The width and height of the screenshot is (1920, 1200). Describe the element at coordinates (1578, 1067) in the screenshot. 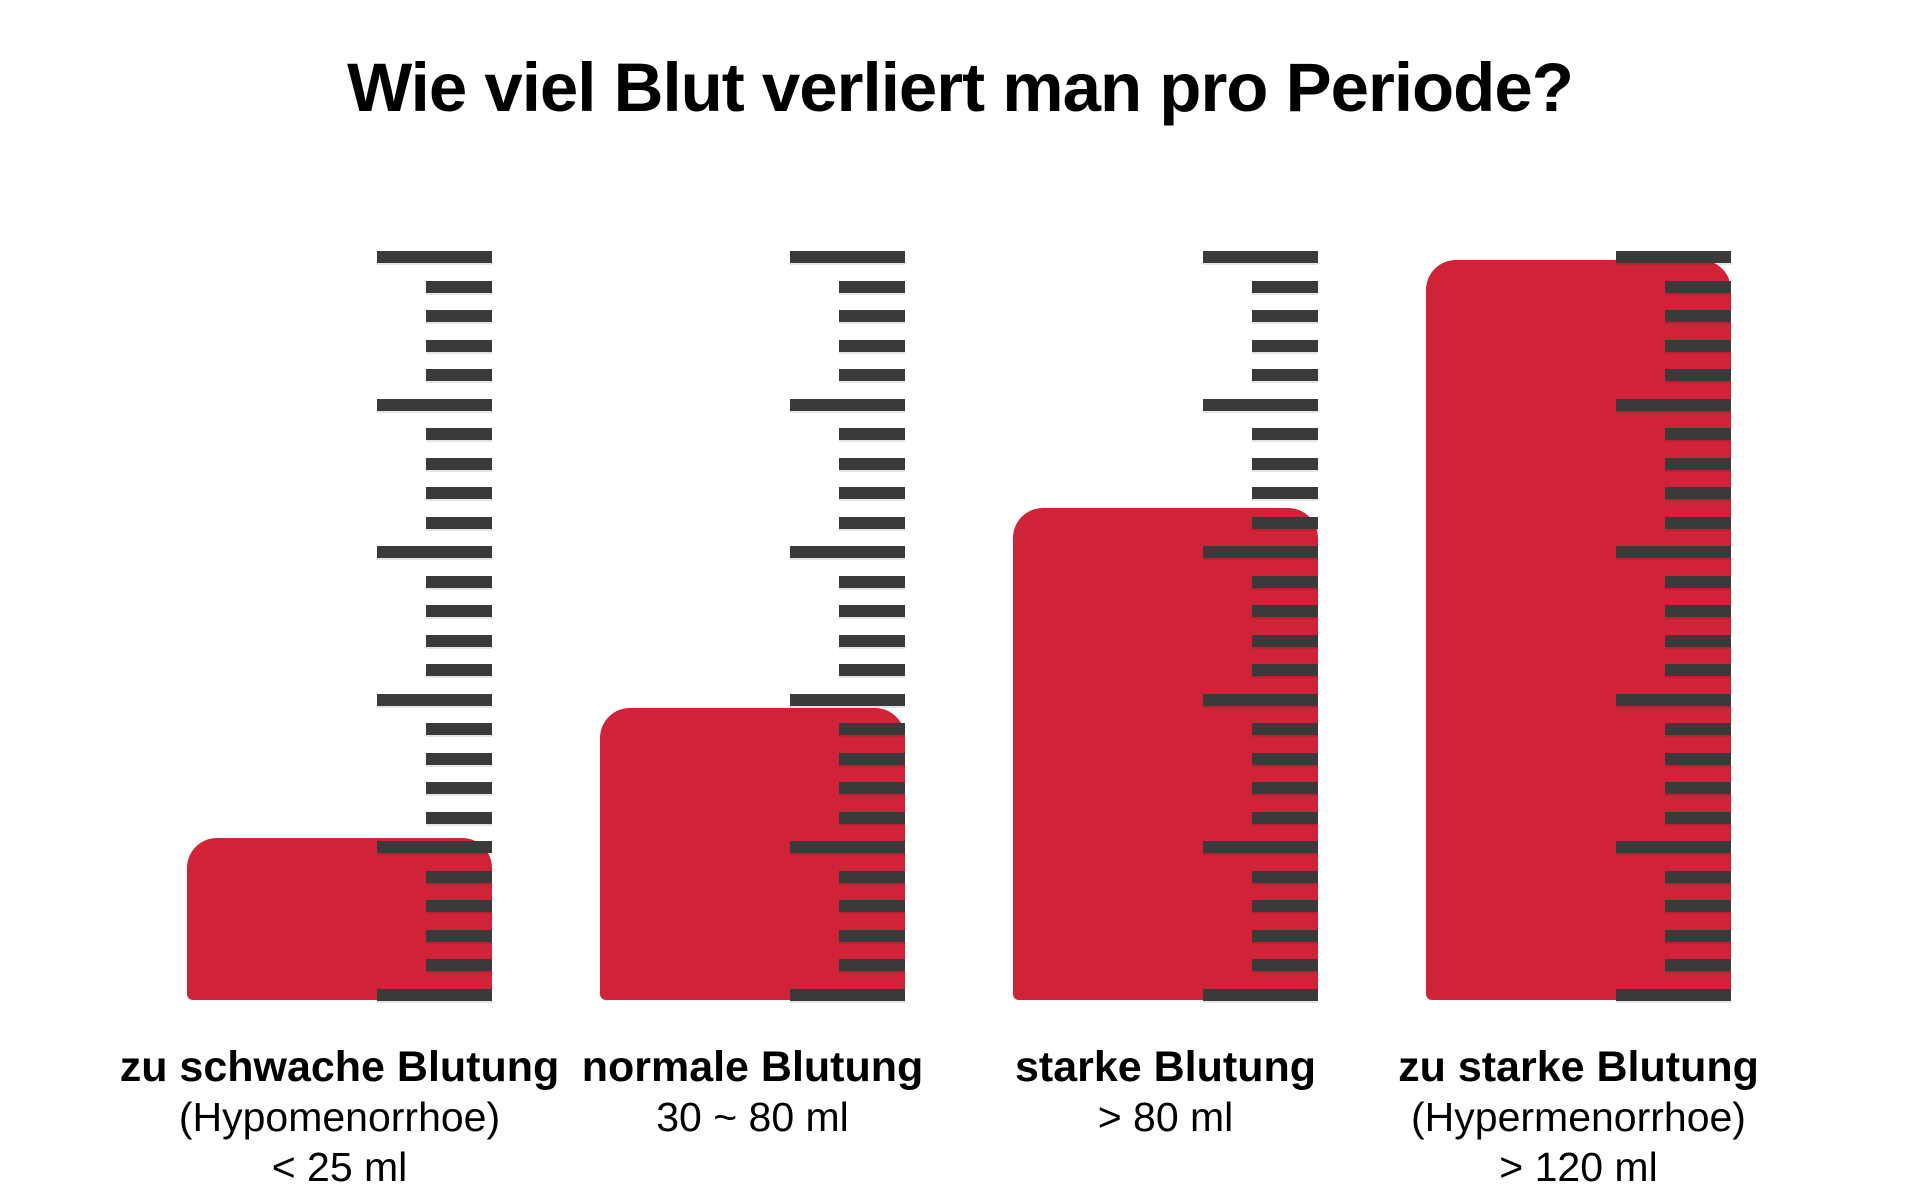

I see `category-label: zu starke Blutung` at that location.